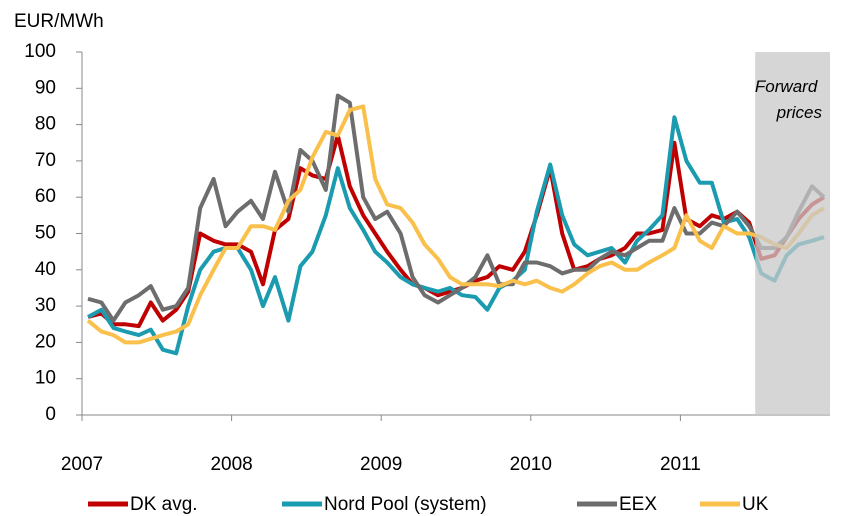 This screenshot has width=842, height=516. I want to click on y-tick-label: 60, so click(45, 196).